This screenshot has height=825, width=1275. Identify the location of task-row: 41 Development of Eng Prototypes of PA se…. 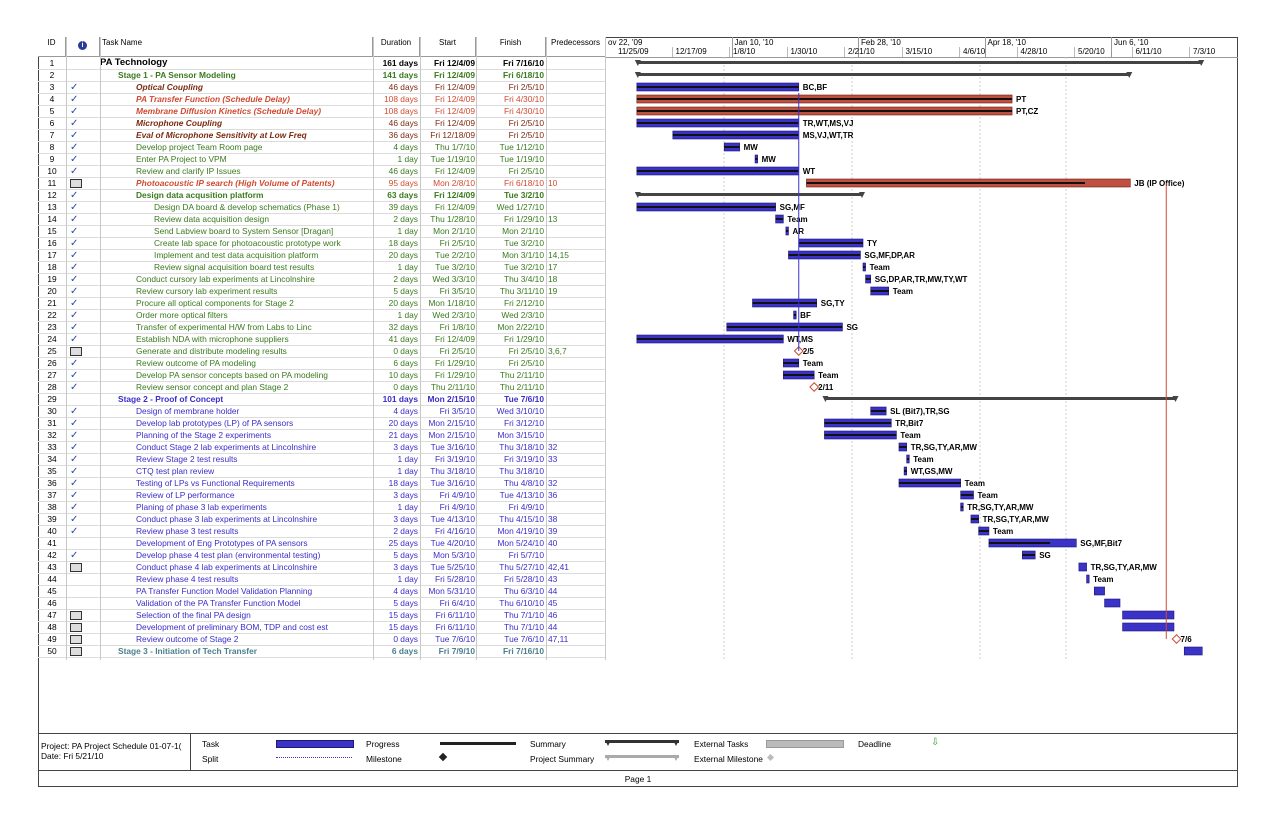
(322, 543).